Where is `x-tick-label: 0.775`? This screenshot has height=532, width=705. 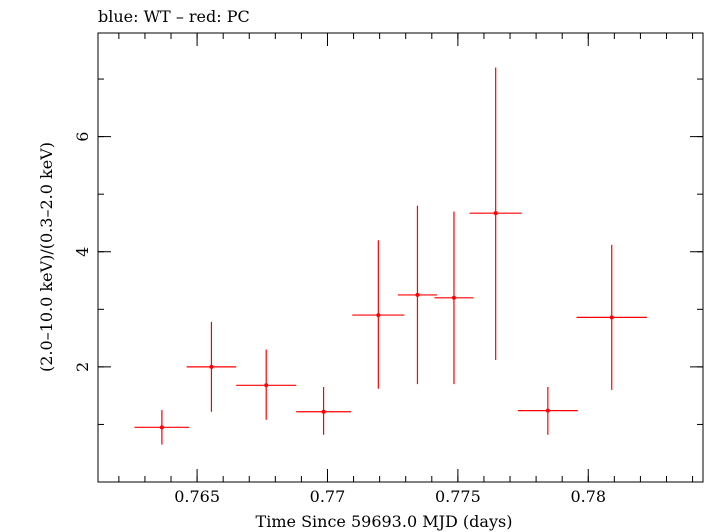 x-tick-label: 0.775 is located at coordinates (458, 496).